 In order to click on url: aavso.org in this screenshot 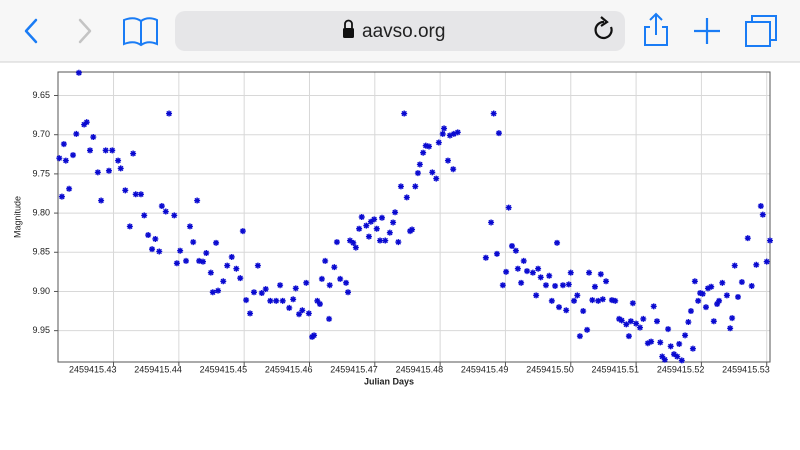, I will do `click(403, 31)`.